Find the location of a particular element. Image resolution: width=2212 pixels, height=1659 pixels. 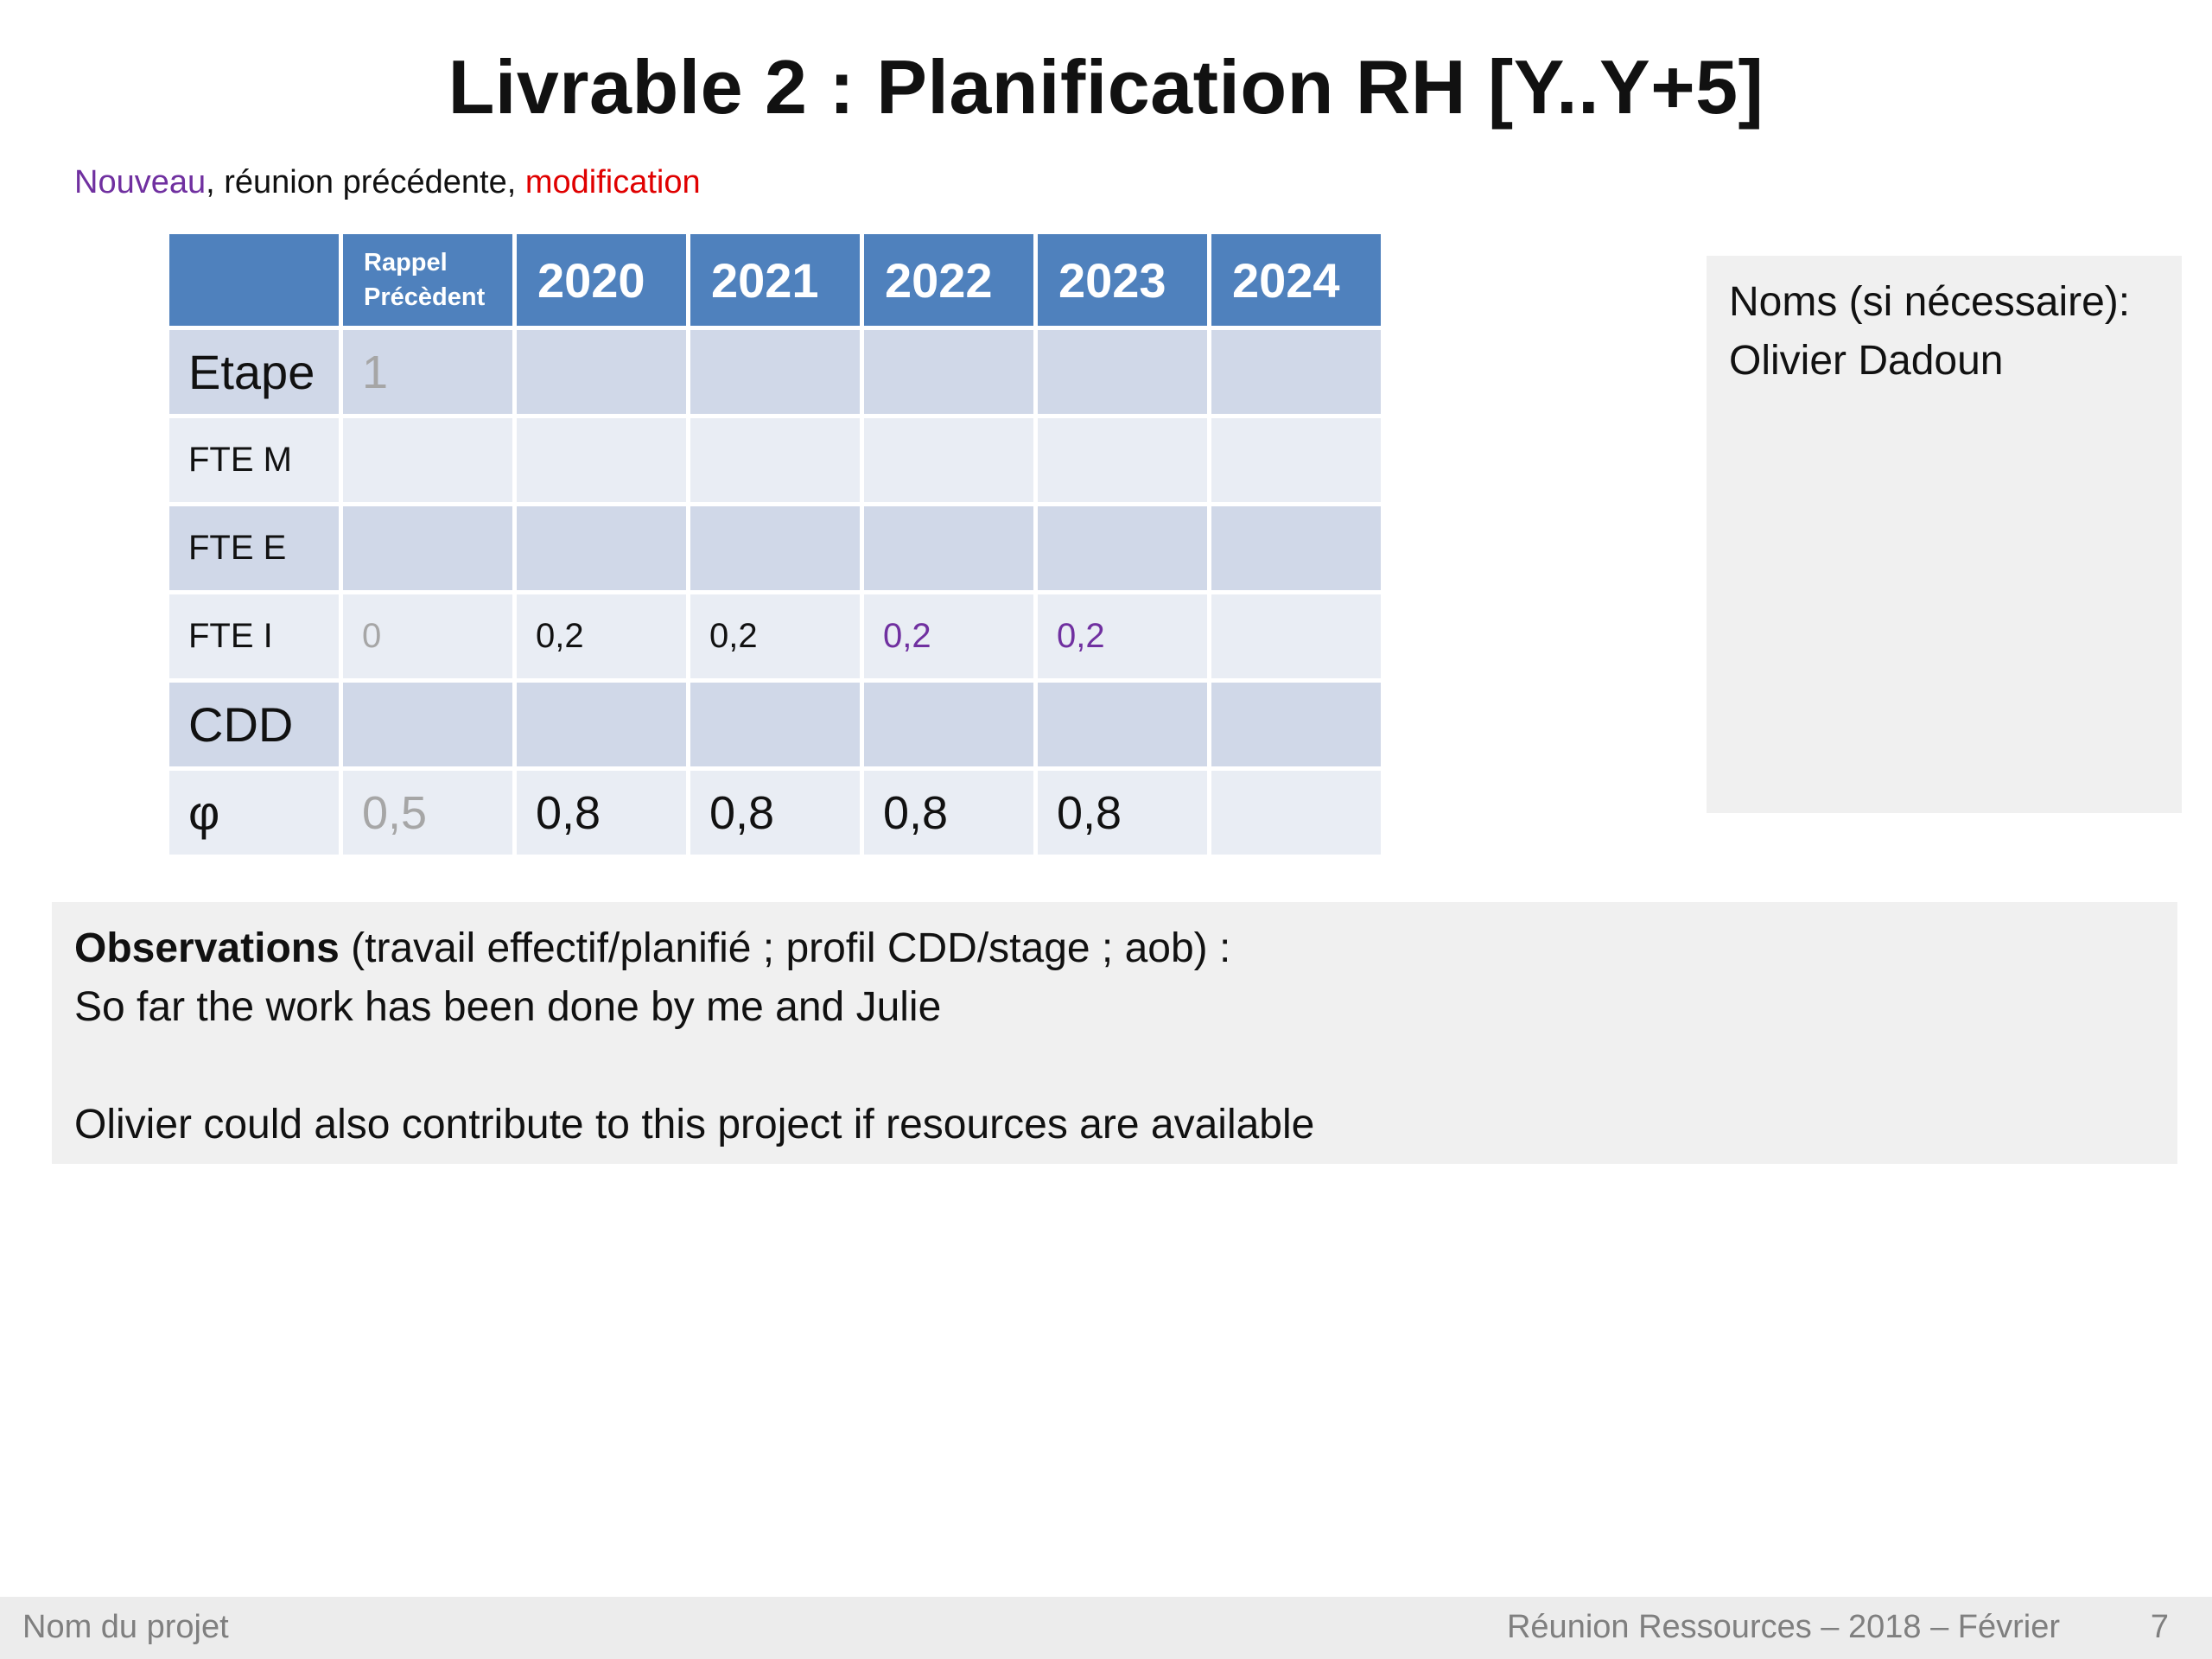

names-heading: Noms (si nécessaire): is located at coordinates (1930, 302).